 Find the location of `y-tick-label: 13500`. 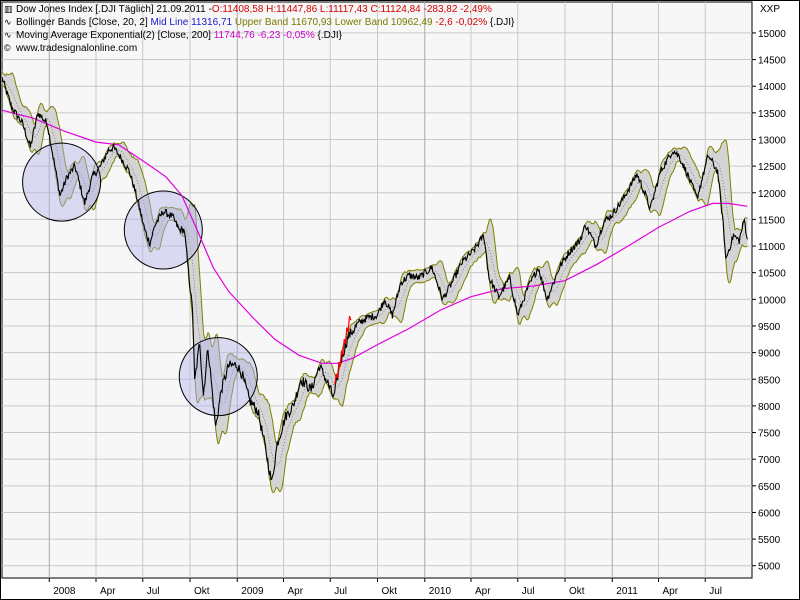

y-tick-label: 13500 is located at coordinates (772, 114).